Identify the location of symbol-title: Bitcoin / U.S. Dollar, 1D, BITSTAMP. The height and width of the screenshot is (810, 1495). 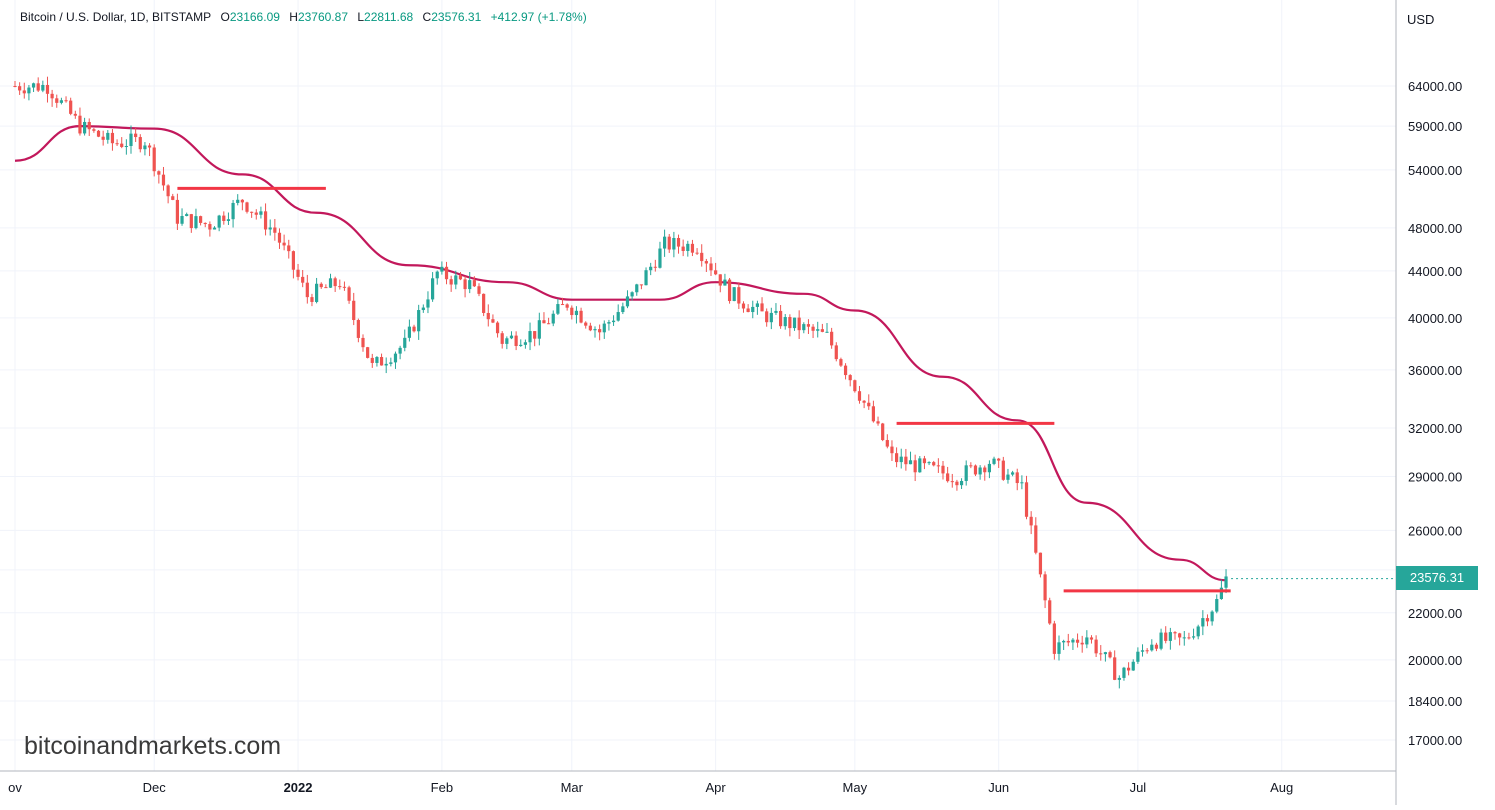
(116, 17).